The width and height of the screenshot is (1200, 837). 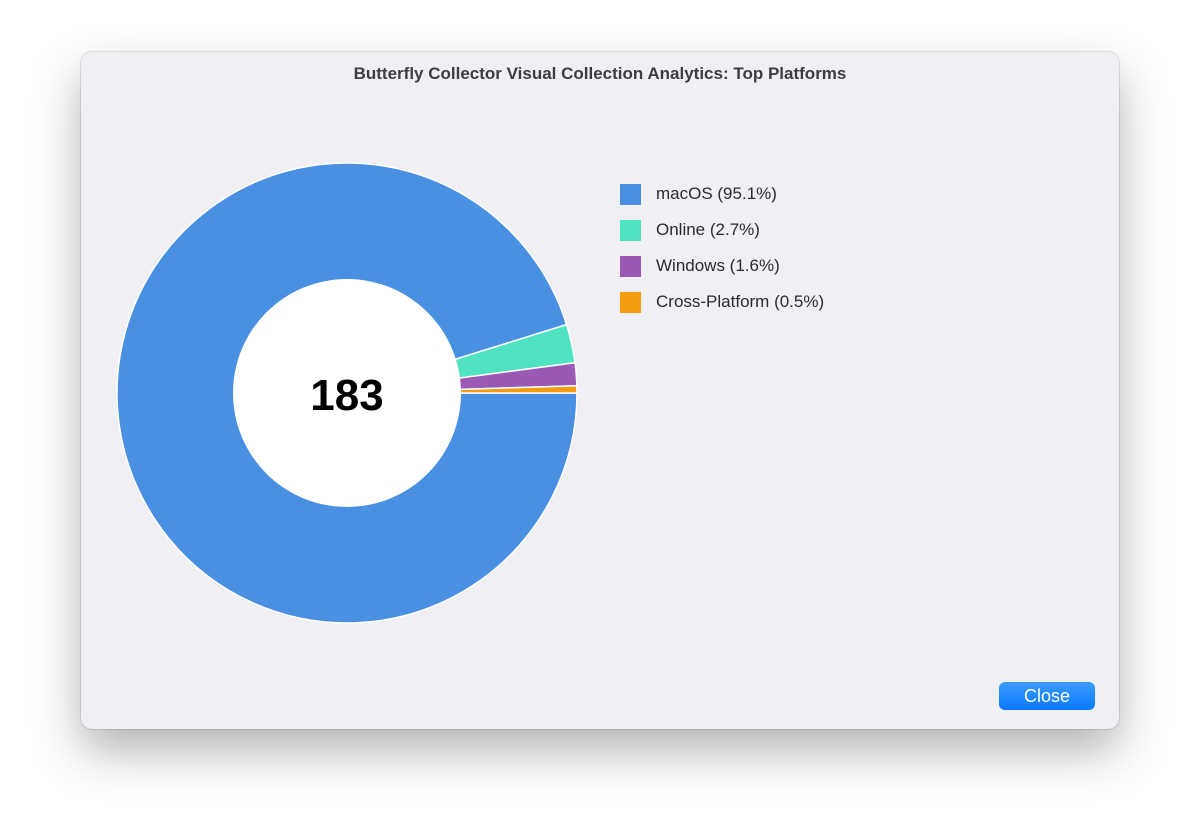 I want to click on legend-label: macOS (95.1%), so click(x=716, y=193).